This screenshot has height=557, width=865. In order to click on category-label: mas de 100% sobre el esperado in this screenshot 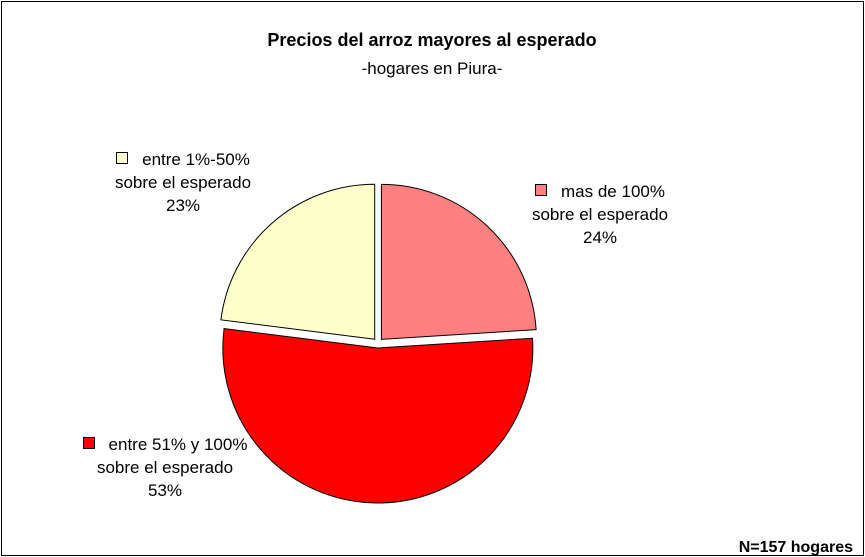, I will do `click(600, 203)`.